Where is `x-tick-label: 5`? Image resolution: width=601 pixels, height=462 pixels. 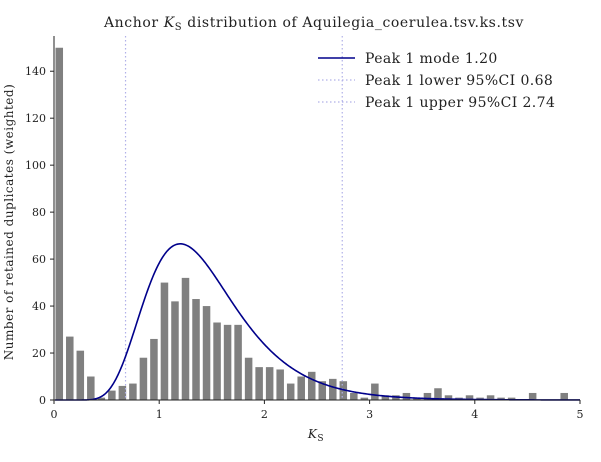 x-tick-label: 5 is located at coordinates (580, 414).